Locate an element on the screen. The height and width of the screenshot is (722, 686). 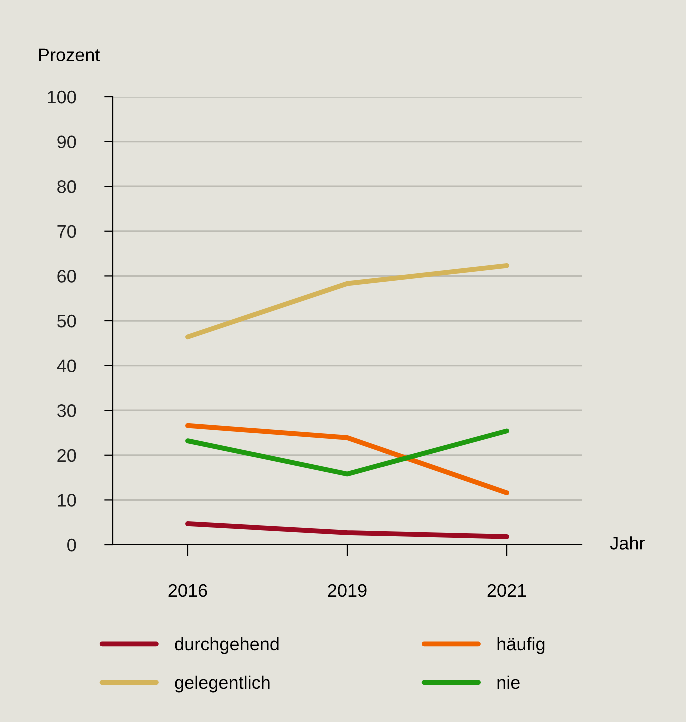
y-tick-label: 80 is located at coordinates (67, 187).